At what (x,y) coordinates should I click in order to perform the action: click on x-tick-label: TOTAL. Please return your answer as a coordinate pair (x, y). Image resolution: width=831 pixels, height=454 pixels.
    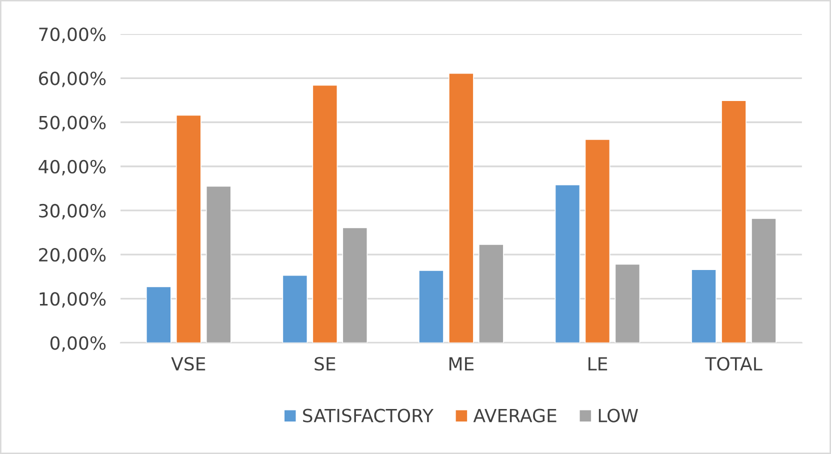
    Looking at the image, I should click on (733, 363).